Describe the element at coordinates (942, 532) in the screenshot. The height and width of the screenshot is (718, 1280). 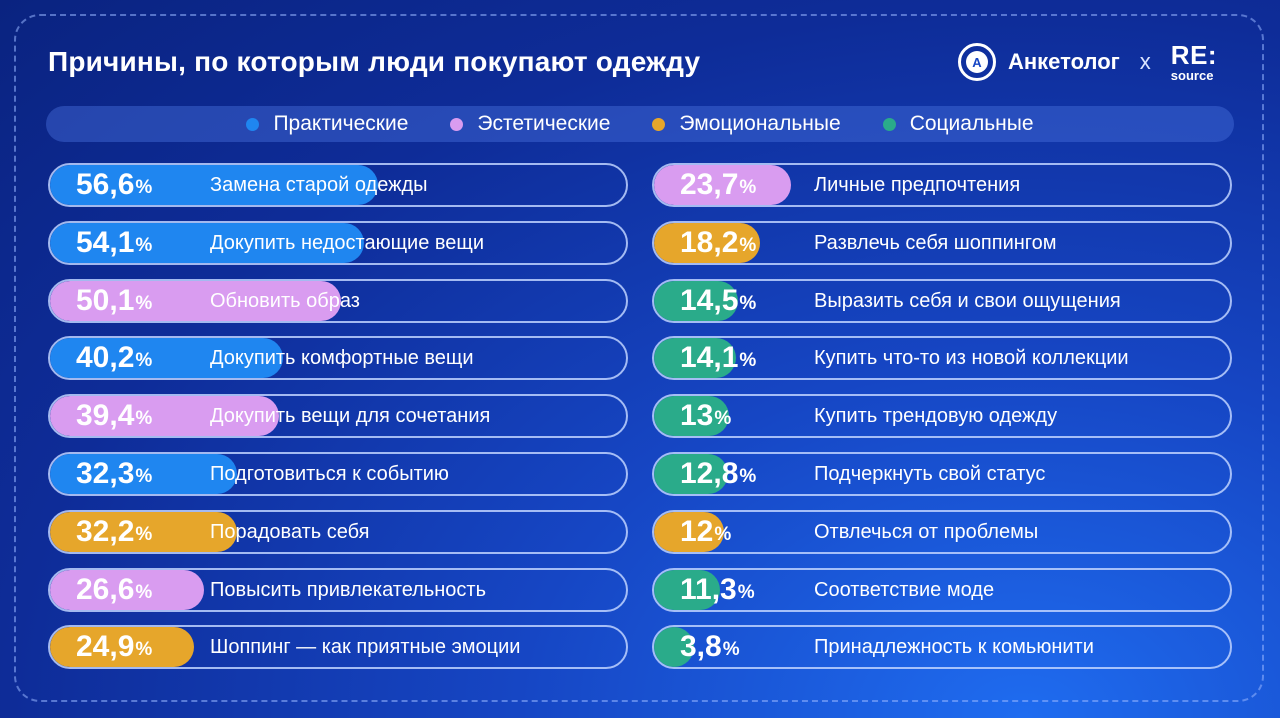
I see `bar-row: 12% Отвлечься от проблемы` at that location.